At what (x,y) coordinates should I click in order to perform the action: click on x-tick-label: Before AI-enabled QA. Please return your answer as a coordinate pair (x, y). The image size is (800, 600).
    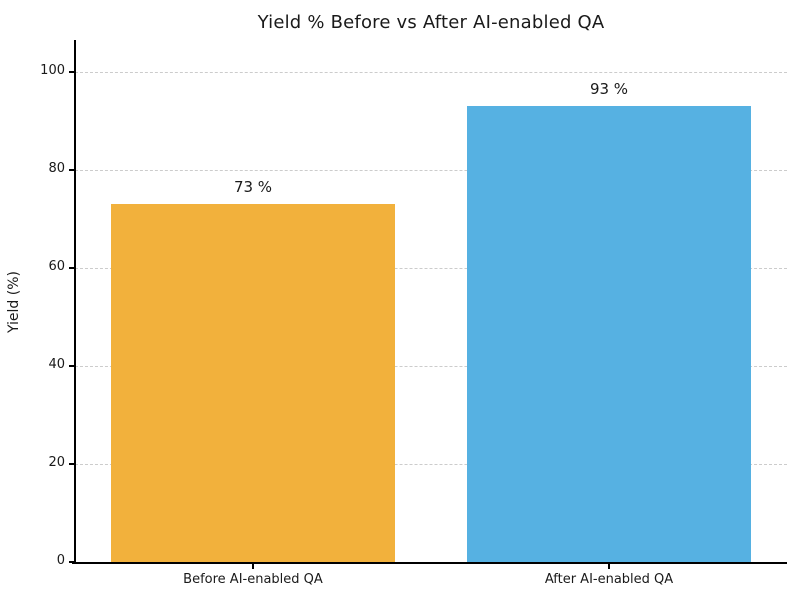
    Looking at the image, I should click on (253, 579).